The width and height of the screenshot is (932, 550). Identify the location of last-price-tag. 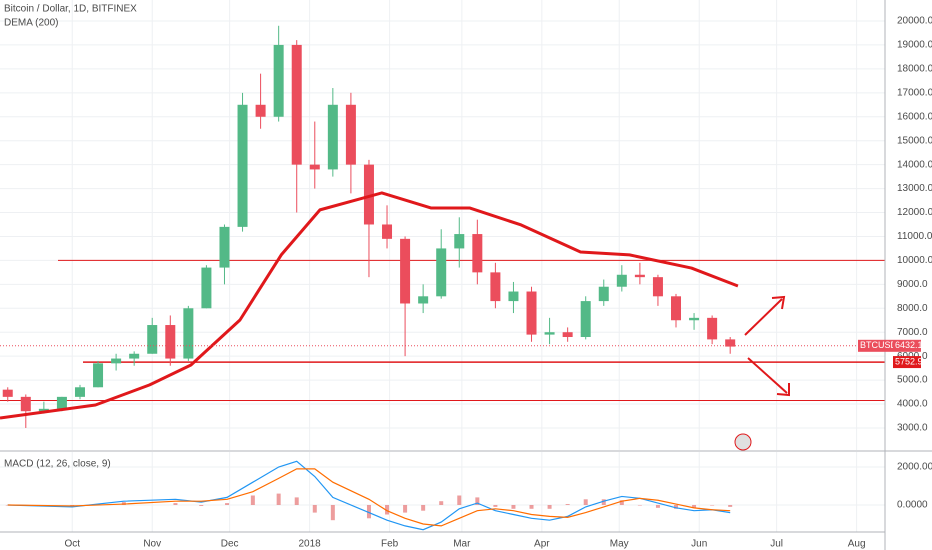
(907, 345).